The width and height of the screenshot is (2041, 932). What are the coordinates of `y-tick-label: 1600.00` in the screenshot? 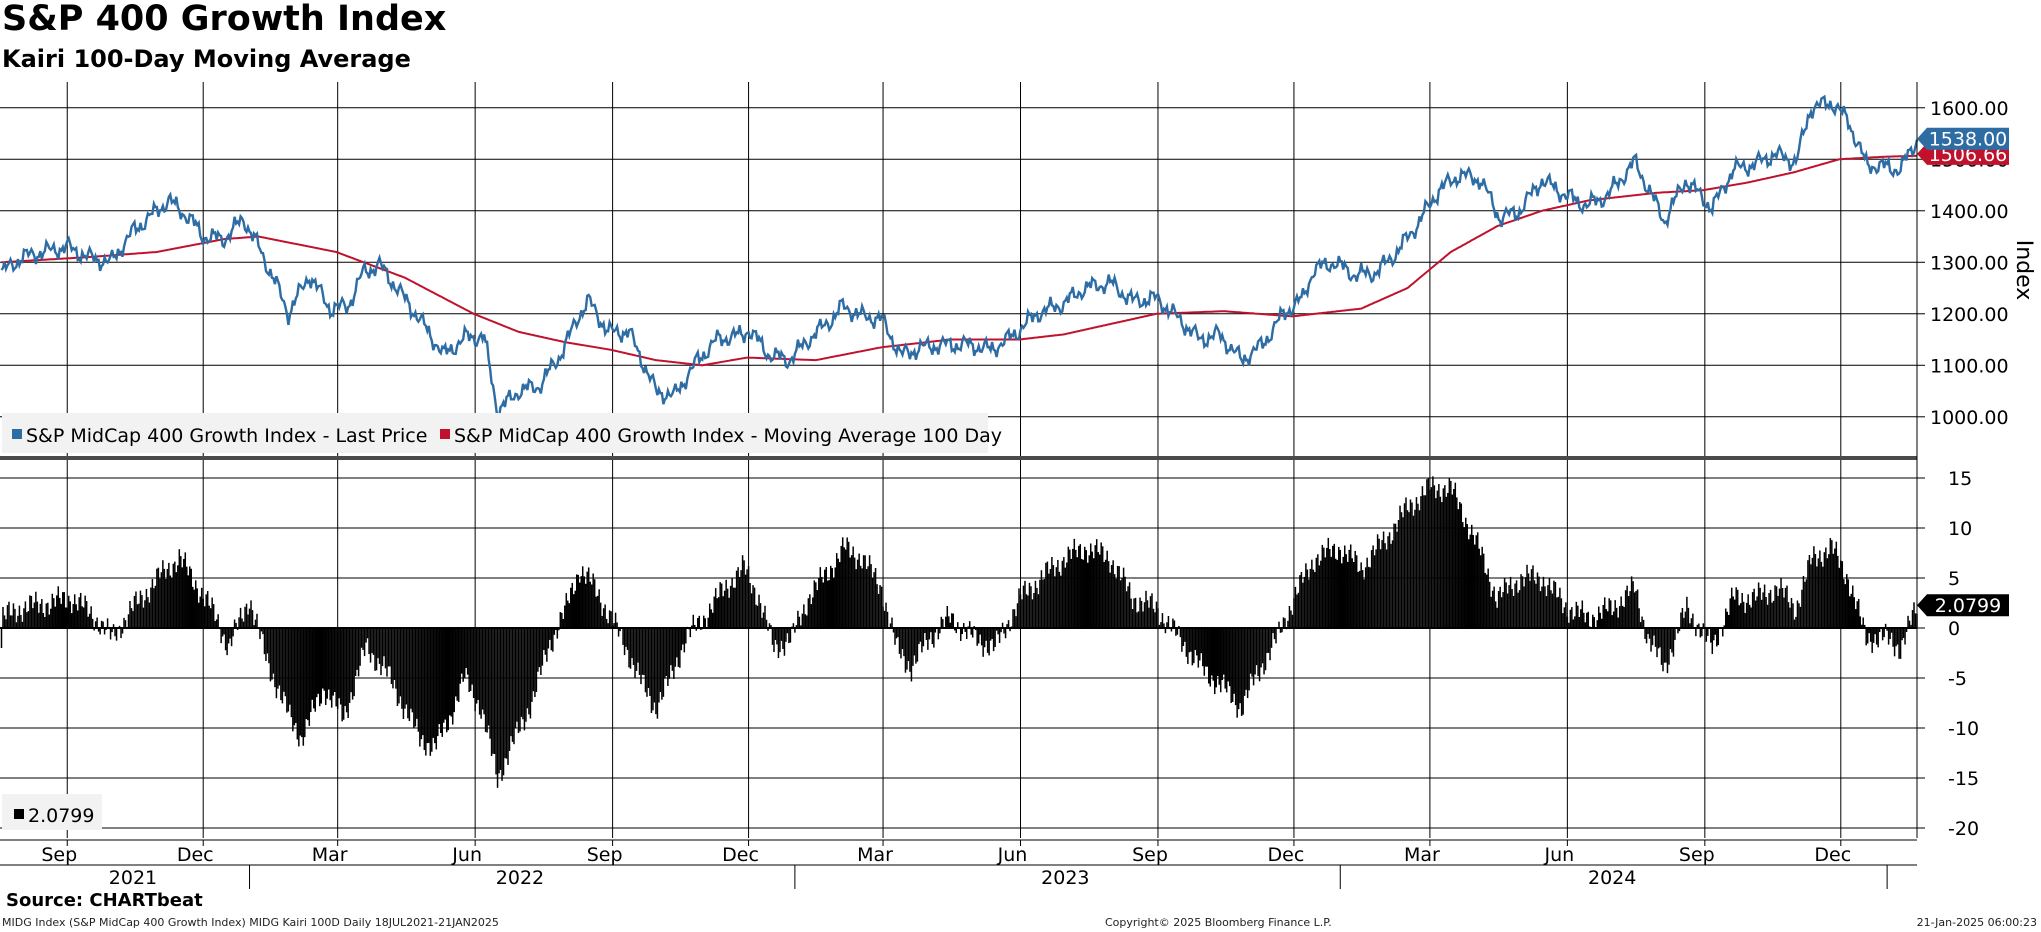 It's located at (1969, 109).